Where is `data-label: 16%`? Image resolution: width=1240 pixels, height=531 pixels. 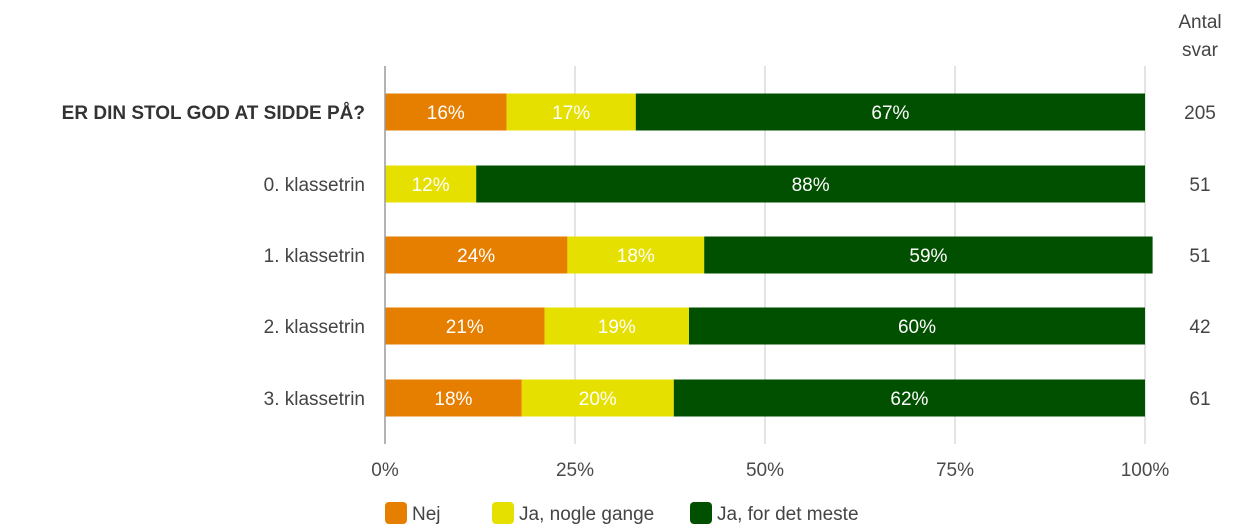 data-label: 16% is located at coordinates (446, 113).